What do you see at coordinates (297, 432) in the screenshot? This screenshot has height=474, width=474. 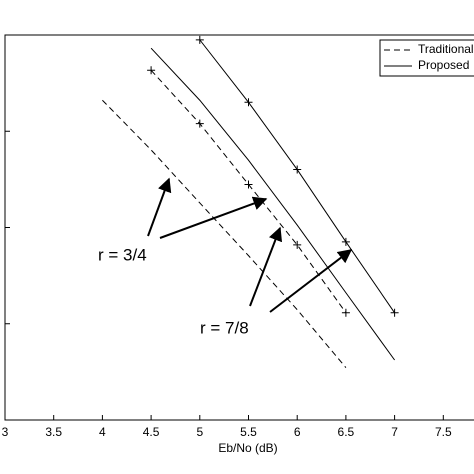 I see `x-tick-label: 6` at bounding box center [297, 432].